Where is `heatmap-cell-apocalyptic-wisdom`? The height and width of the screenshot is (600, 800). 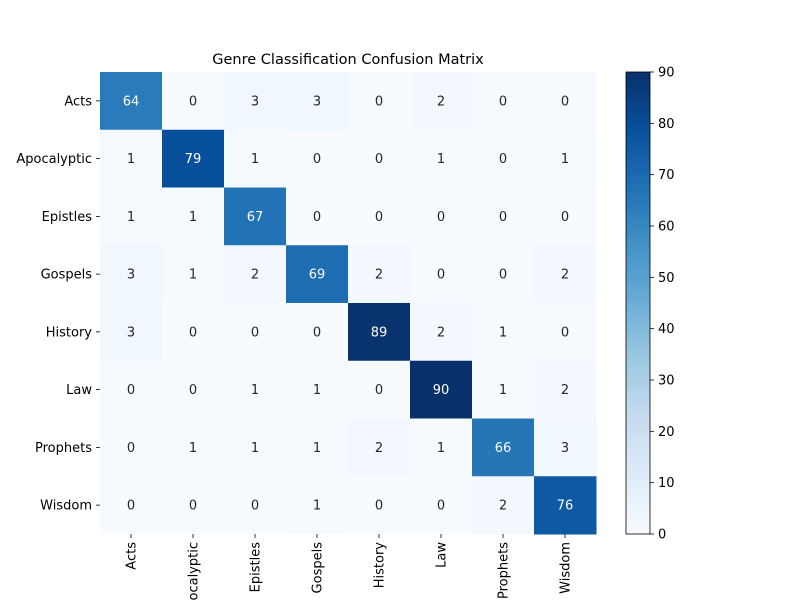 heatmap-cell-apocalyptic-wisdom is located at coordinates (565, 158).